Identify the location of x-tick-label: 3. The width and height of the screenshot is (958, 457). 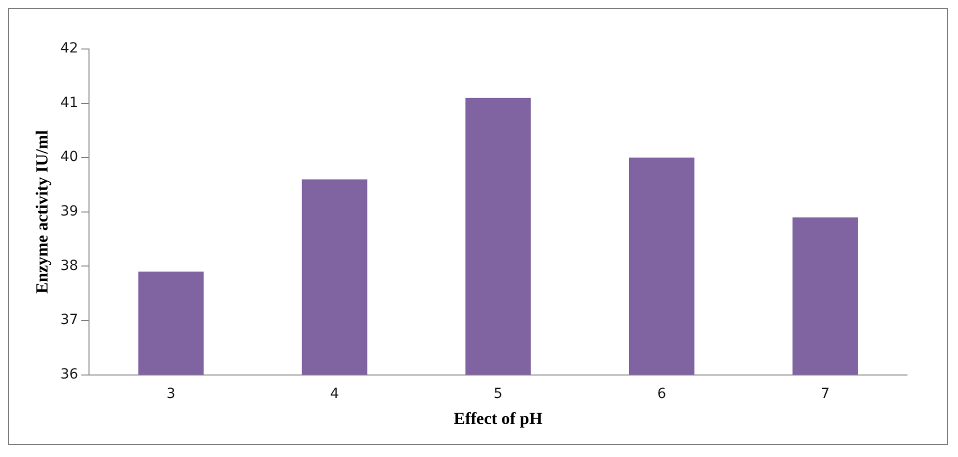
(171, 394).